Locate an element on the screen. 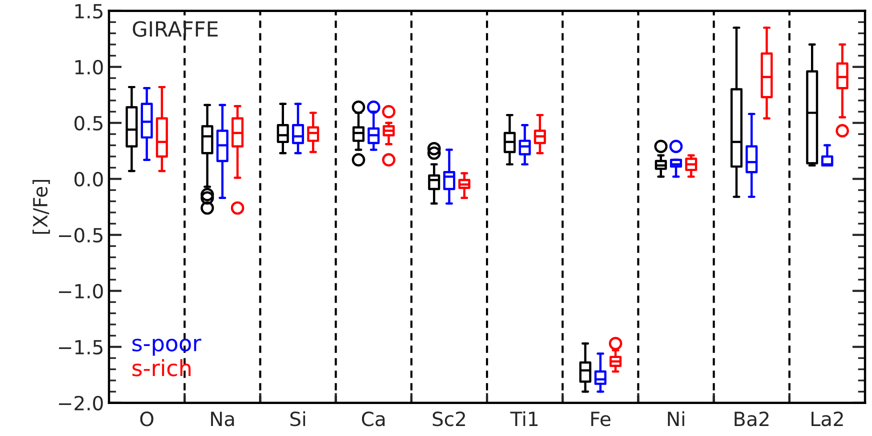 The width and height of the screenshot is (872, 436). text: s-rich is located at coordinates (161, 367).